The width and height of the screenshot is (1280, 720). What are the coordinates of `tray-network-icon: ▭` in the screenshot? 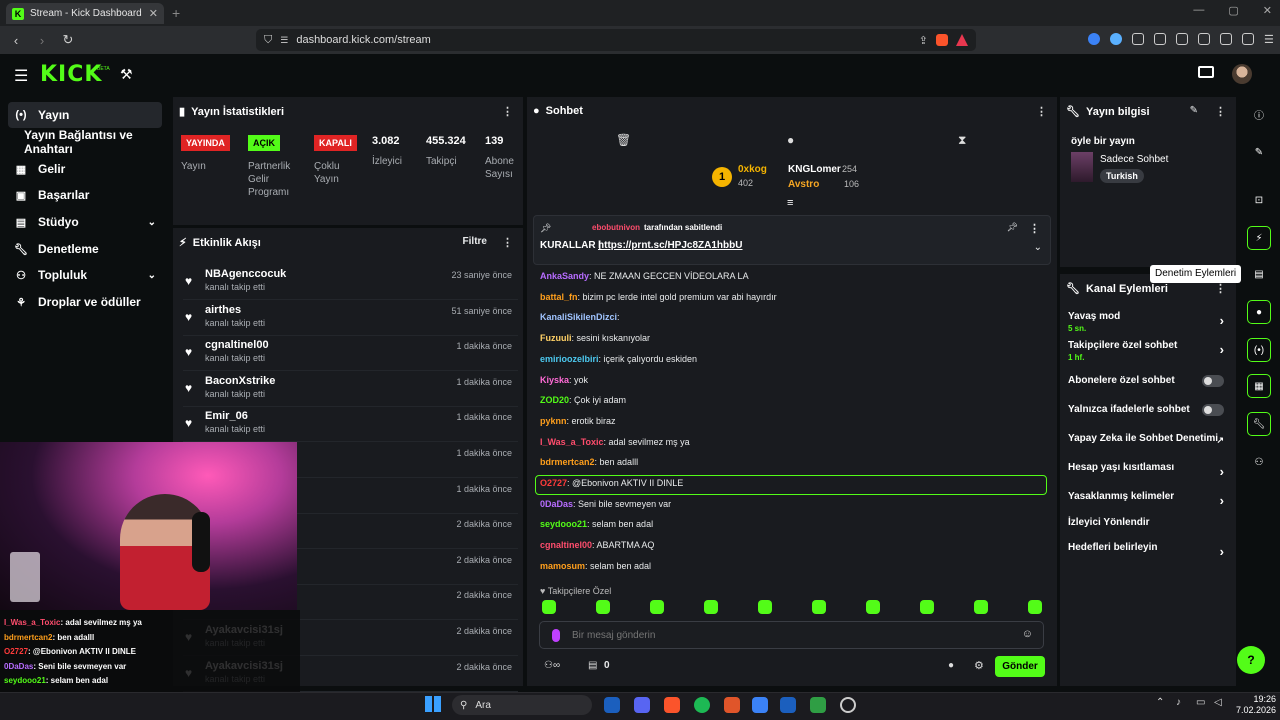 It's located at (1201, 702).